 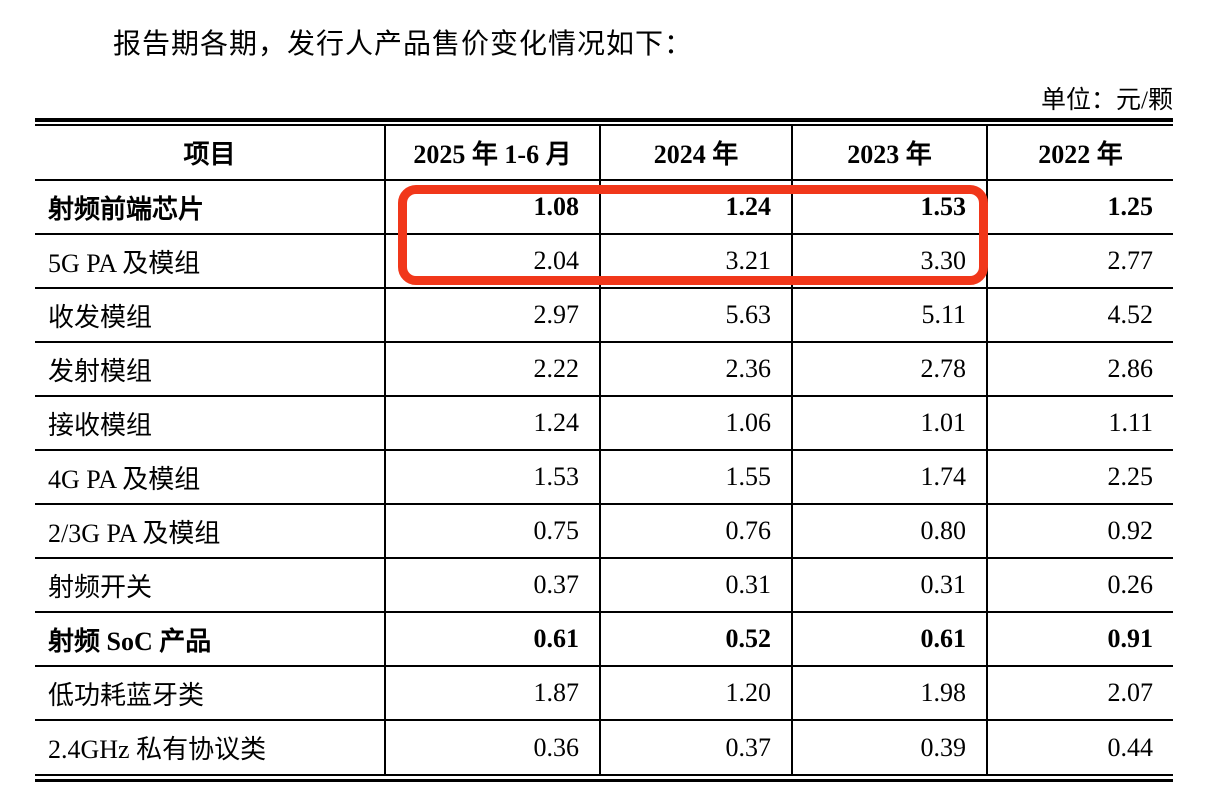 I want to click on row-value: 5.63, so click(x=696, y=315).